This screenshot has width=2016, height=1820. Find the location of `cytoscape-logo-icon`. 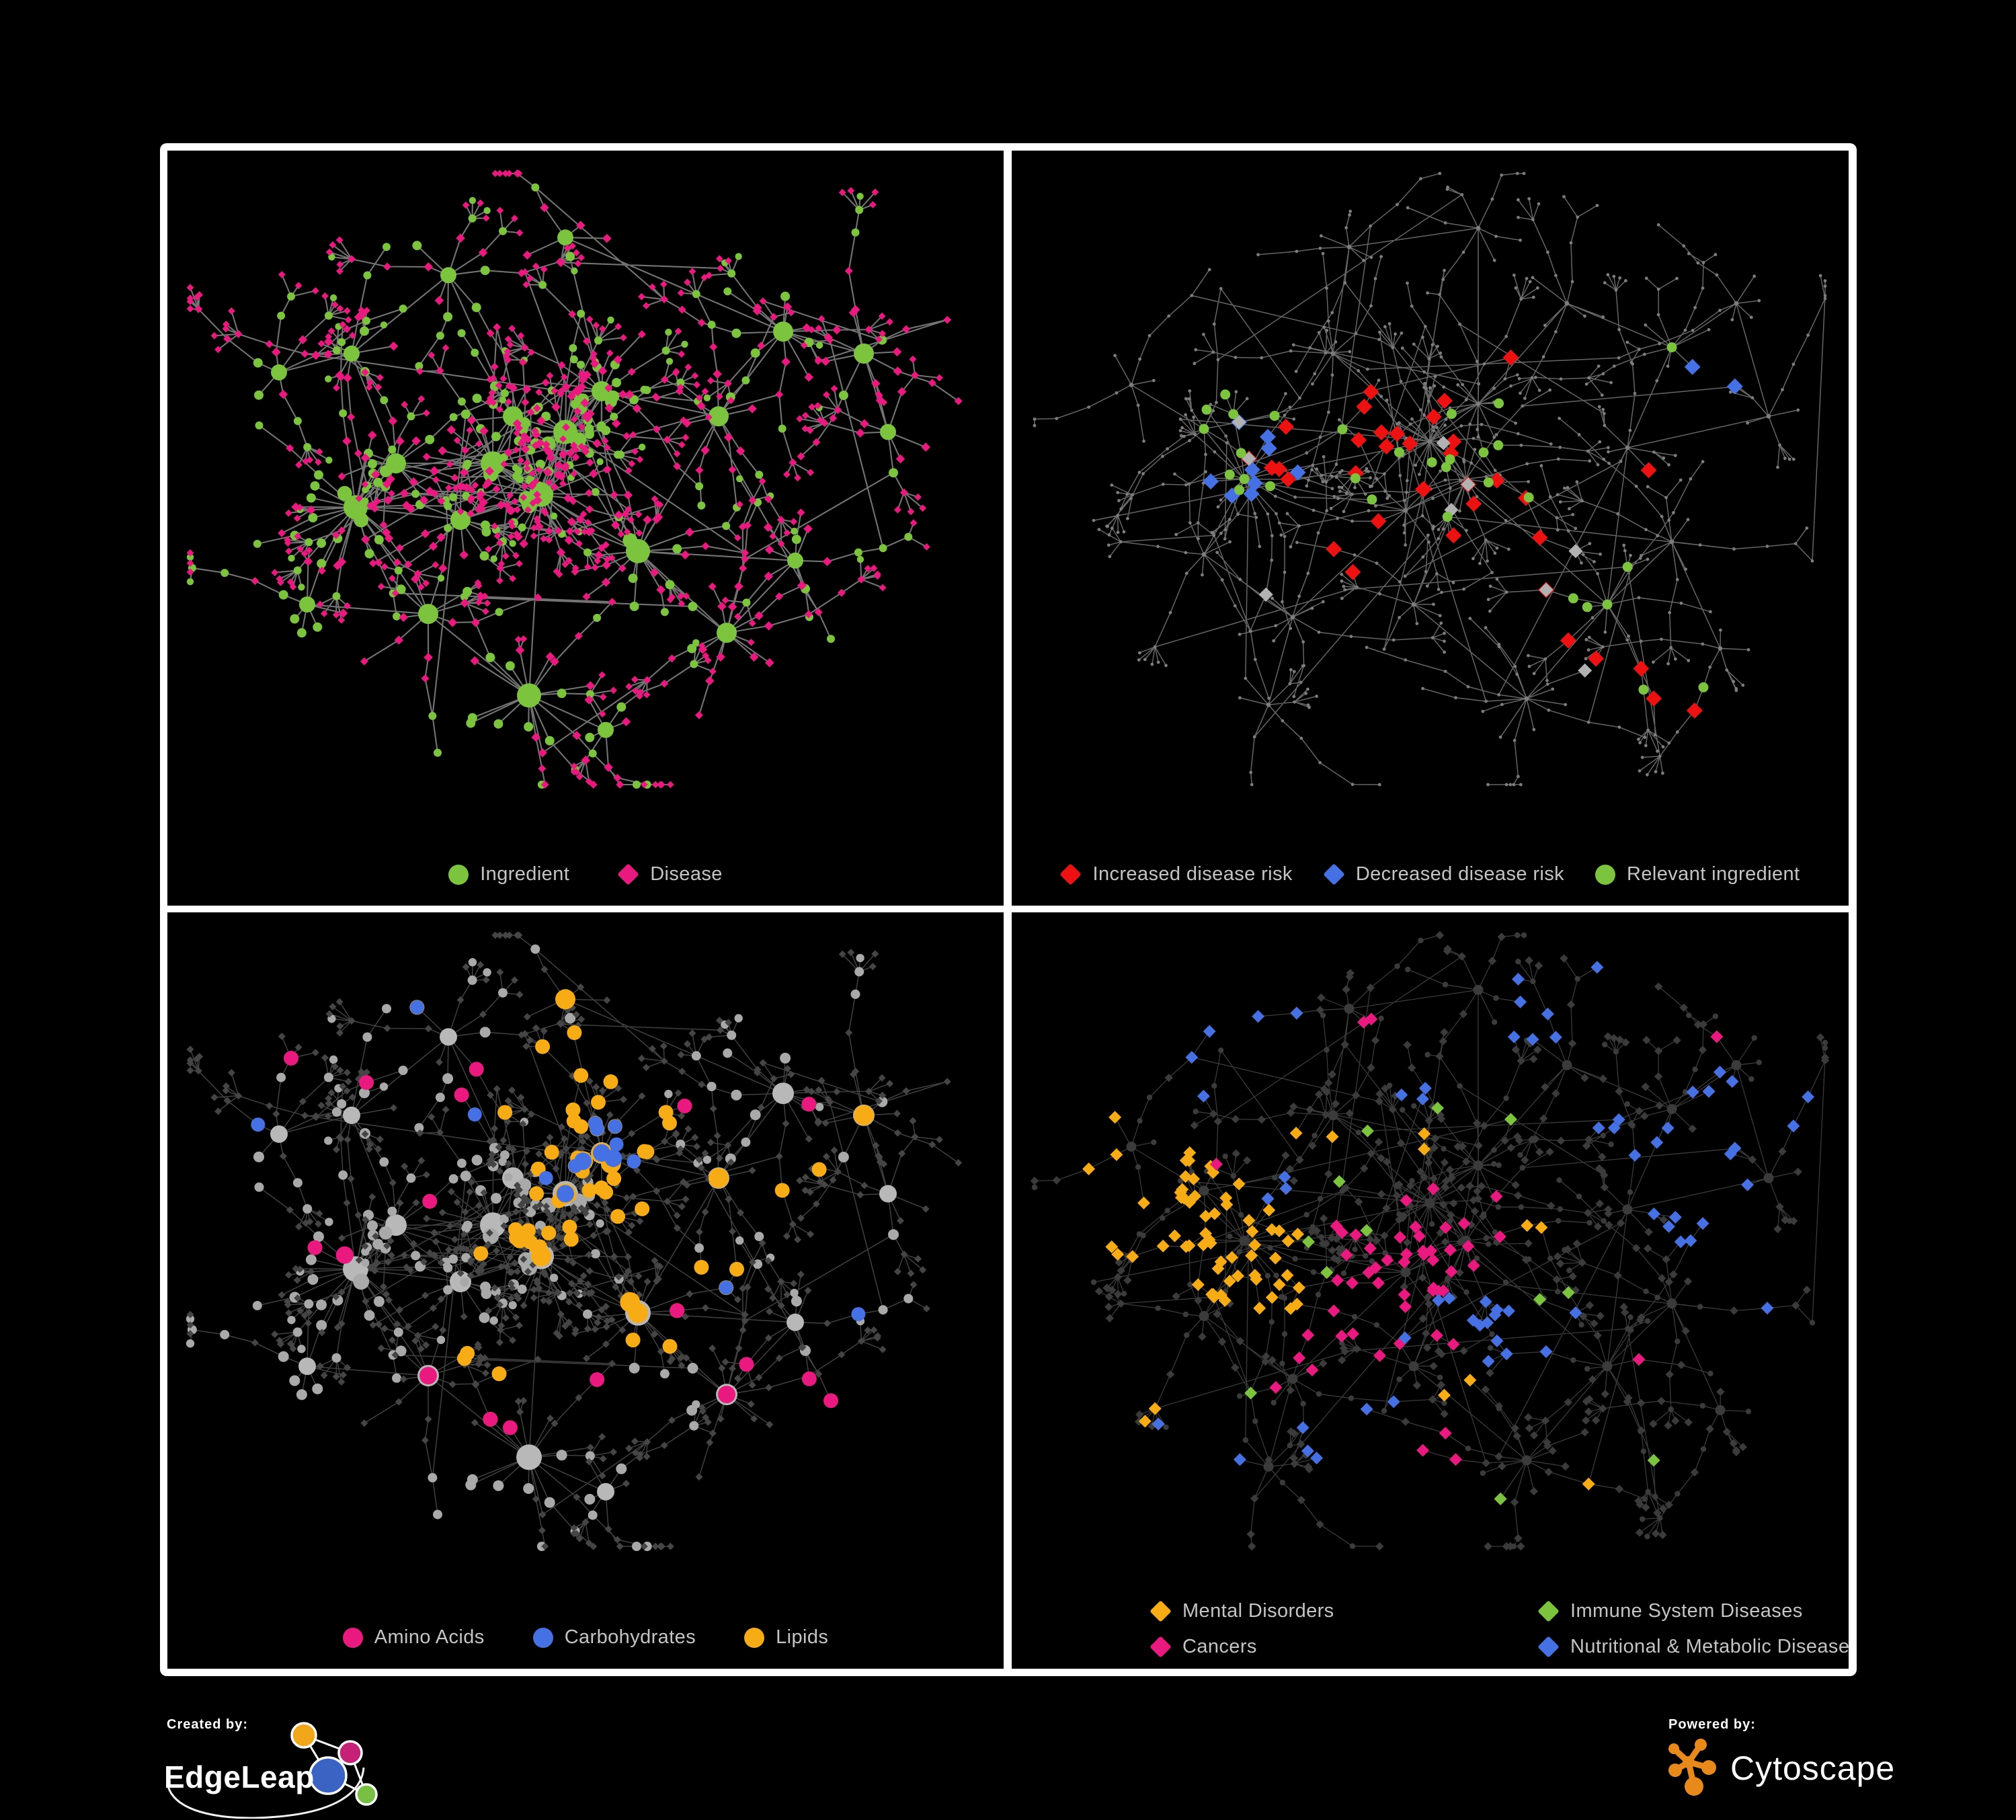

cytoscape-logo-icon is located at coordinates (1692, 1767).